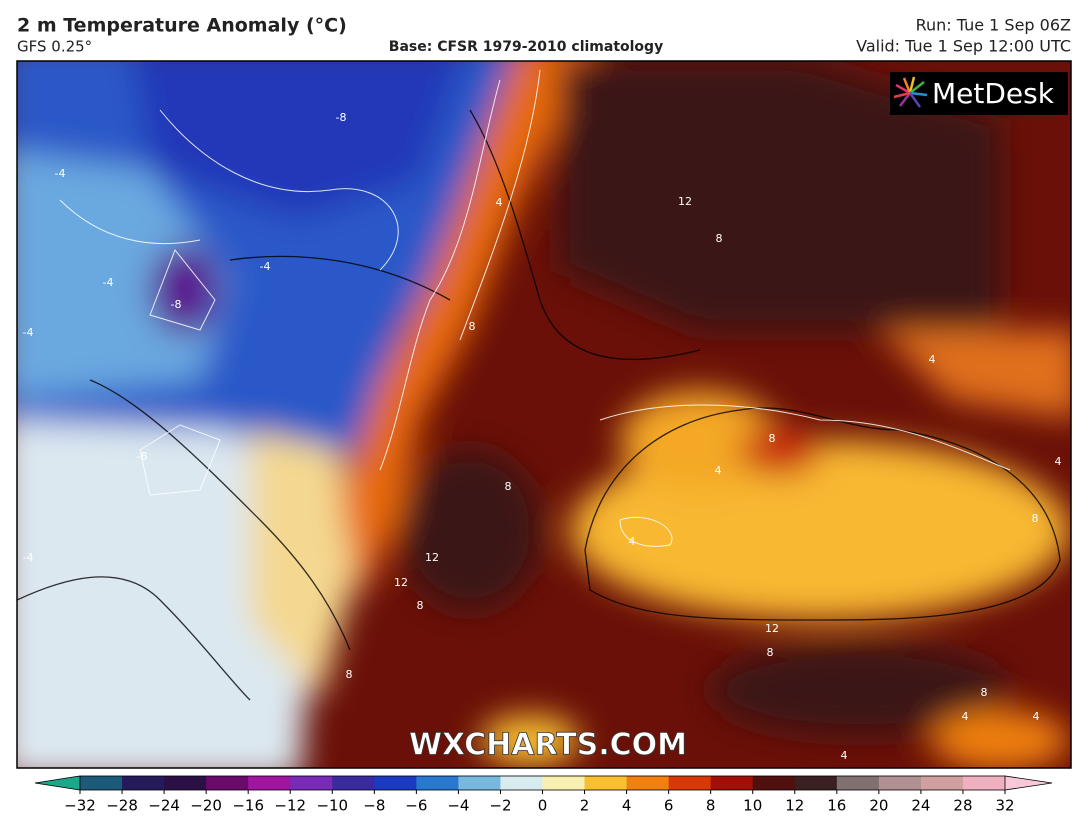 Image resolution: width=1089 pixels, height=839 pixels. What do you see at coordinates (711, 806) in the screenshot?
I see `colorbar-tick-label: 8` at bounding box center [711, 806].